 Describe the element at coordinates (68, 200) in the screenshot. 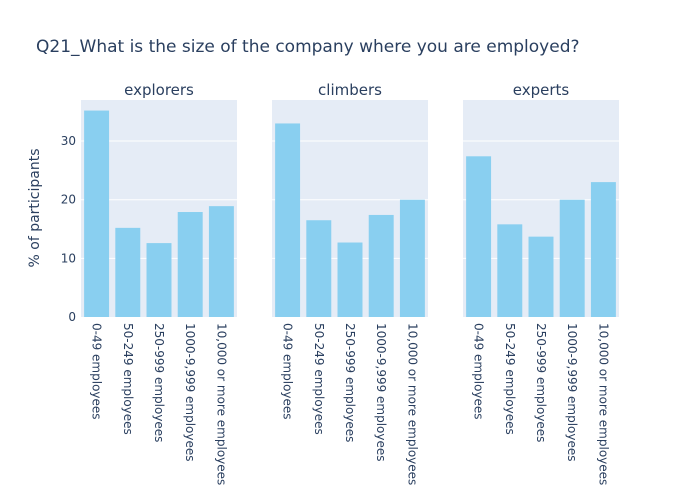

I see `y-tick-label: 20` at that location.